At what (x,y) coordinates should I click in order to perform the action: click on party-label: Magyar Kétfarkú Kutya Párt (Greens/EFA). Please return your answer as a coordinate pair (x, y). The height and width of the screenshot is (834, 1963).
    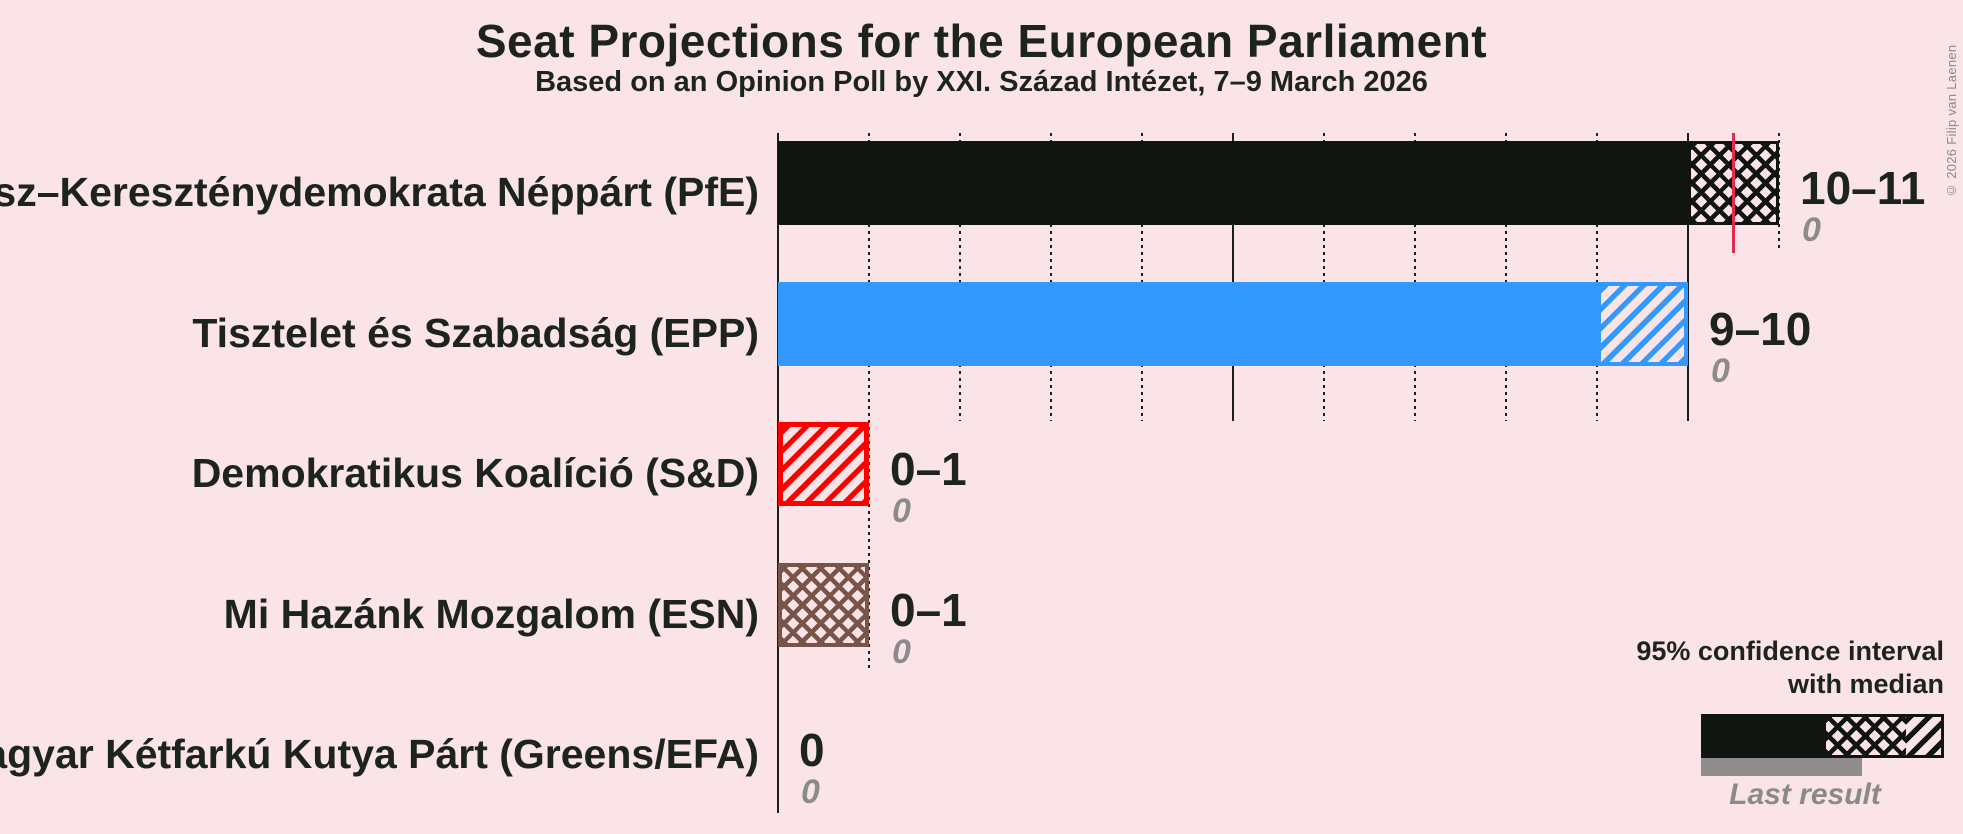
    Looking at the image, I should click on (379, 754).